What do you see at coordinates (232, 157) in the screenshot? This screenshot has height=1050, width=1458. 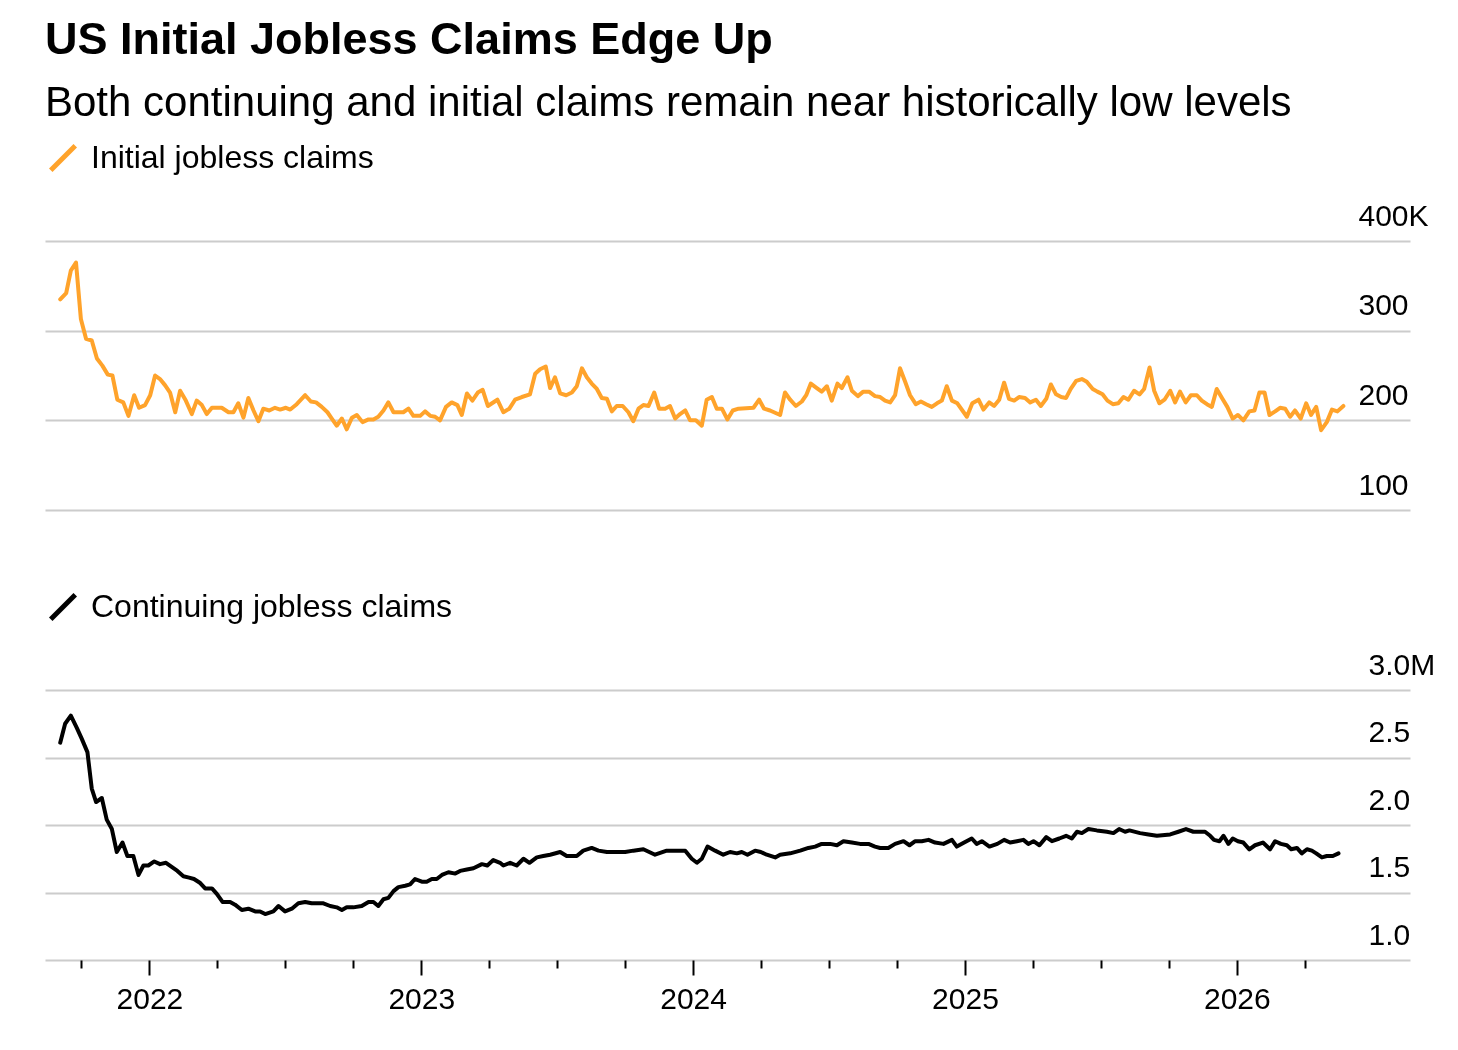 I see `legend-label: Initial jobless claims` at bounding box center [232, 157].